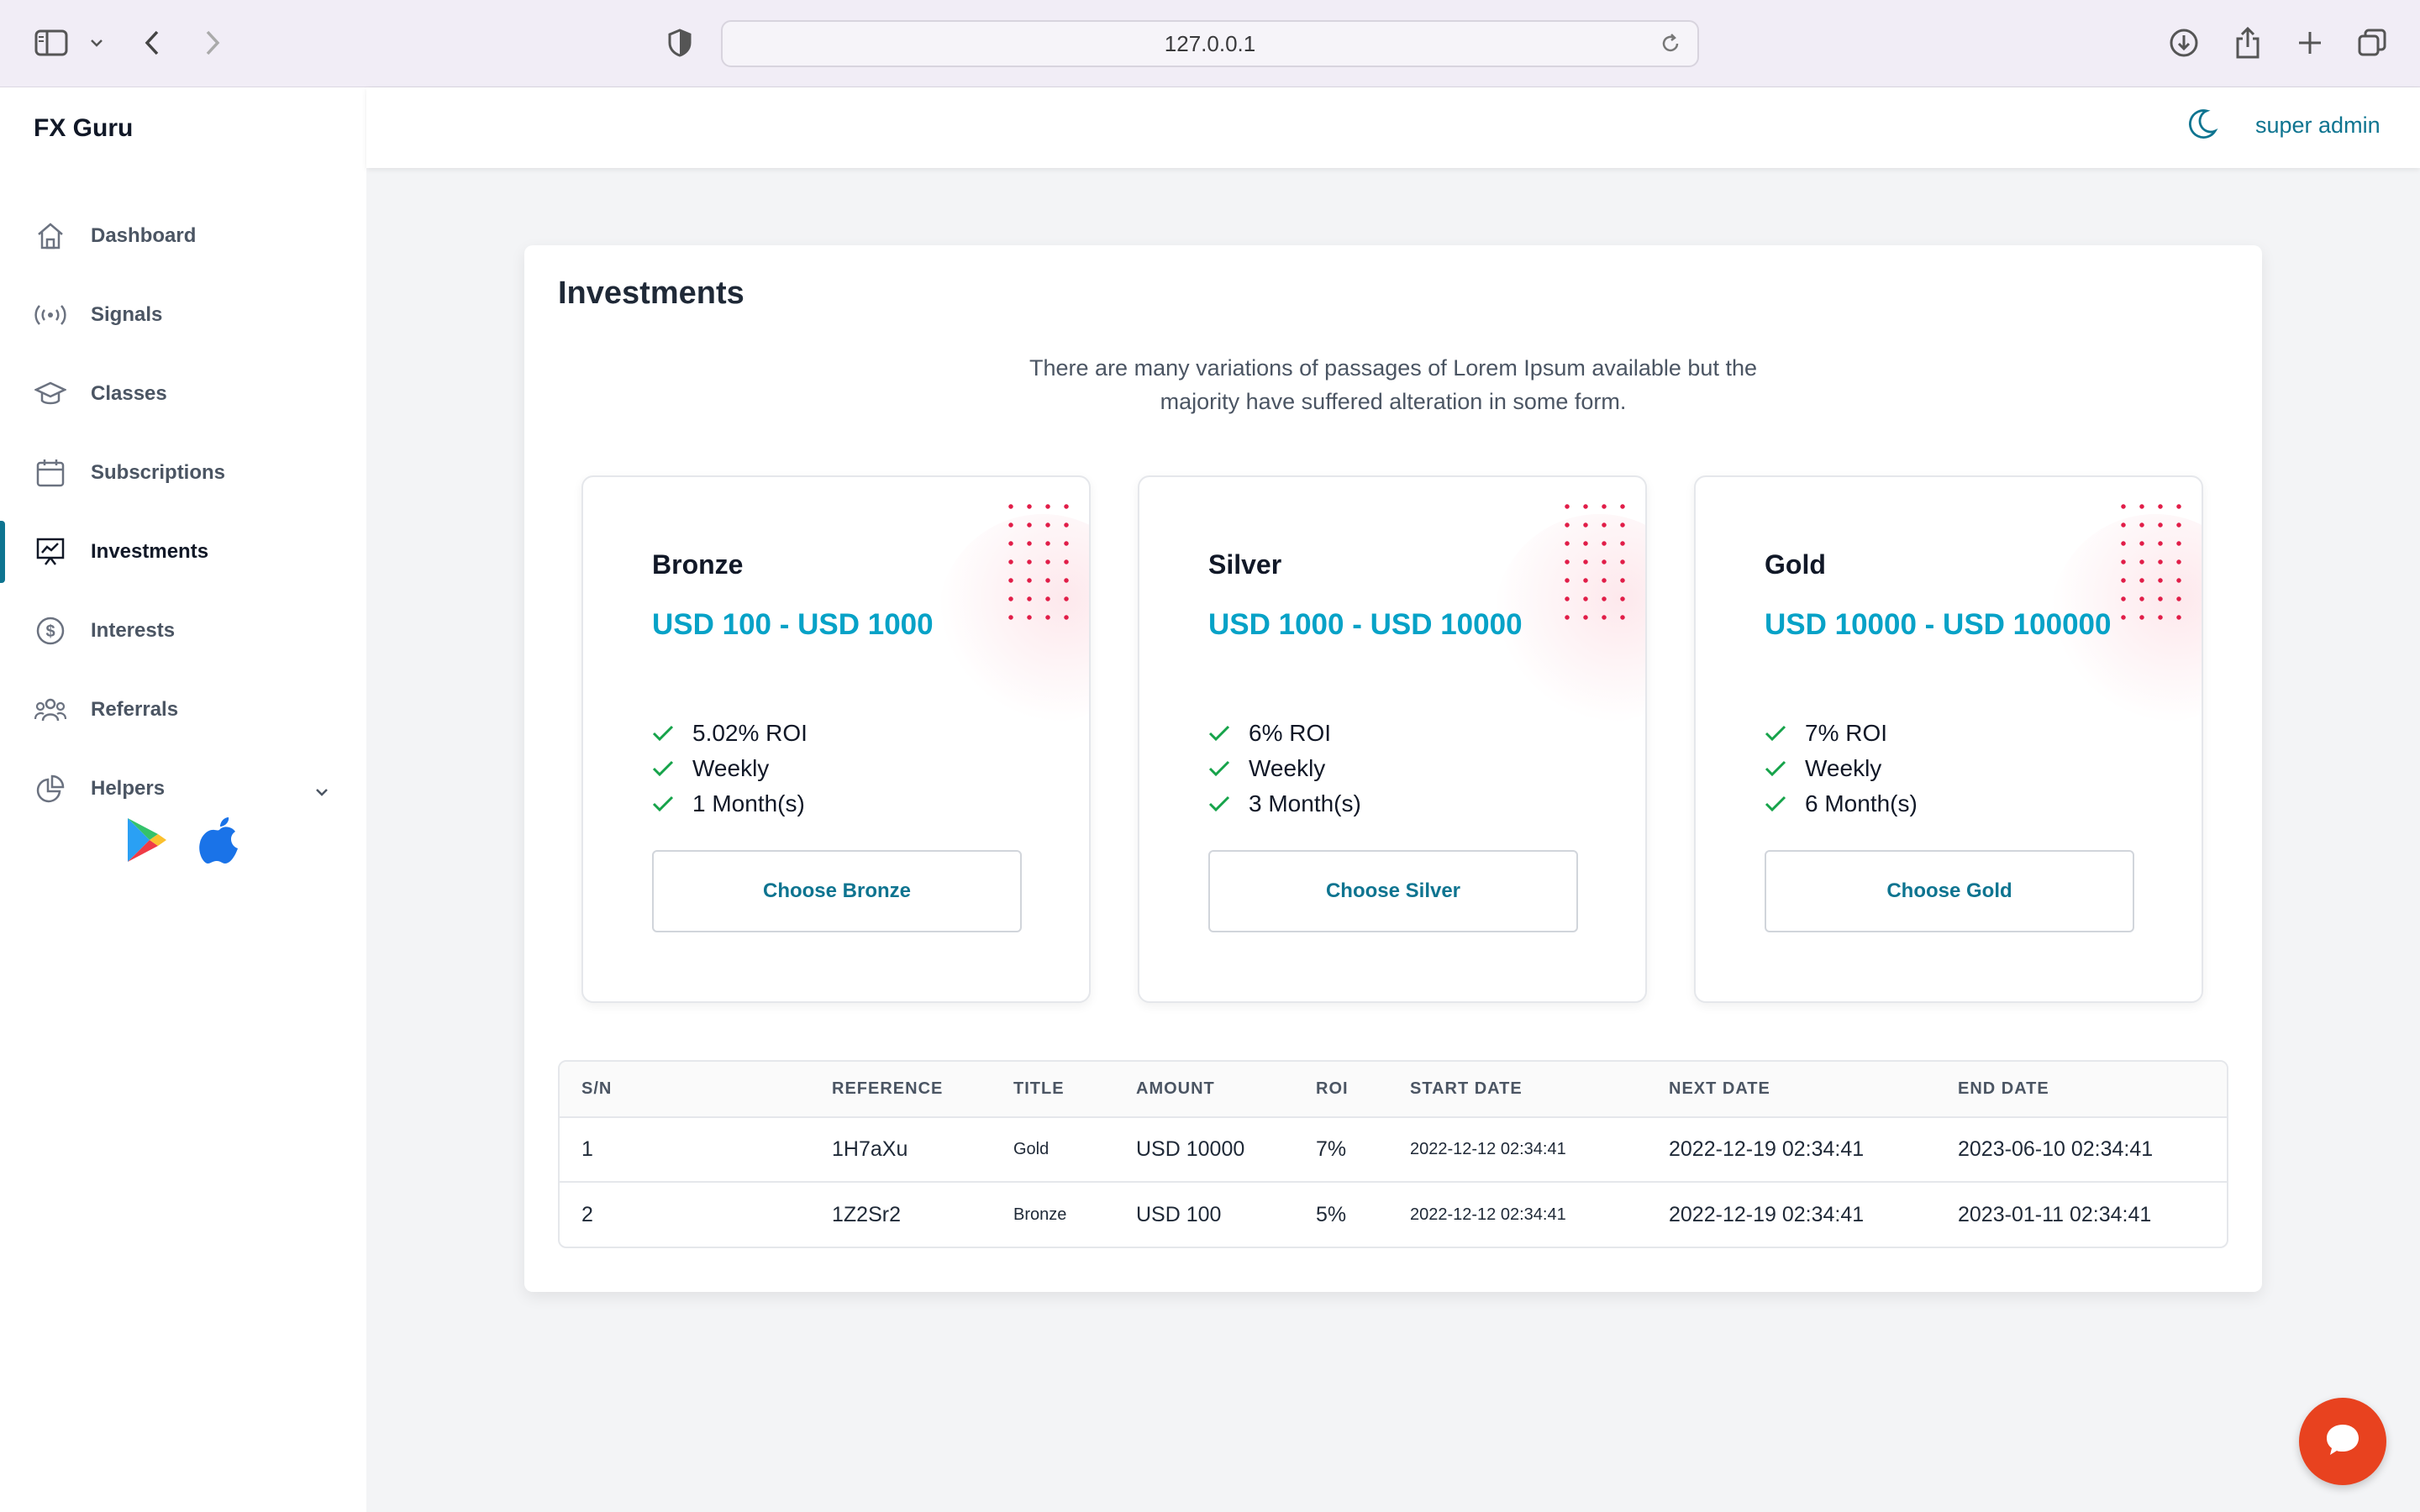 Image resolution: width=2420 pixels, height=1512 pixels. I want to click on table-cell: Gold, so click(1053, 1150).